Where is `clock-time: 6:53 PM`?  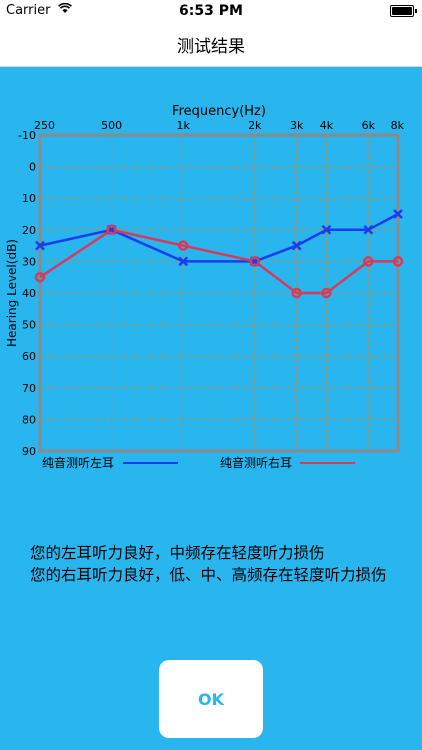 clock-time: 6:53 PM is located at coordinates (211, 11).